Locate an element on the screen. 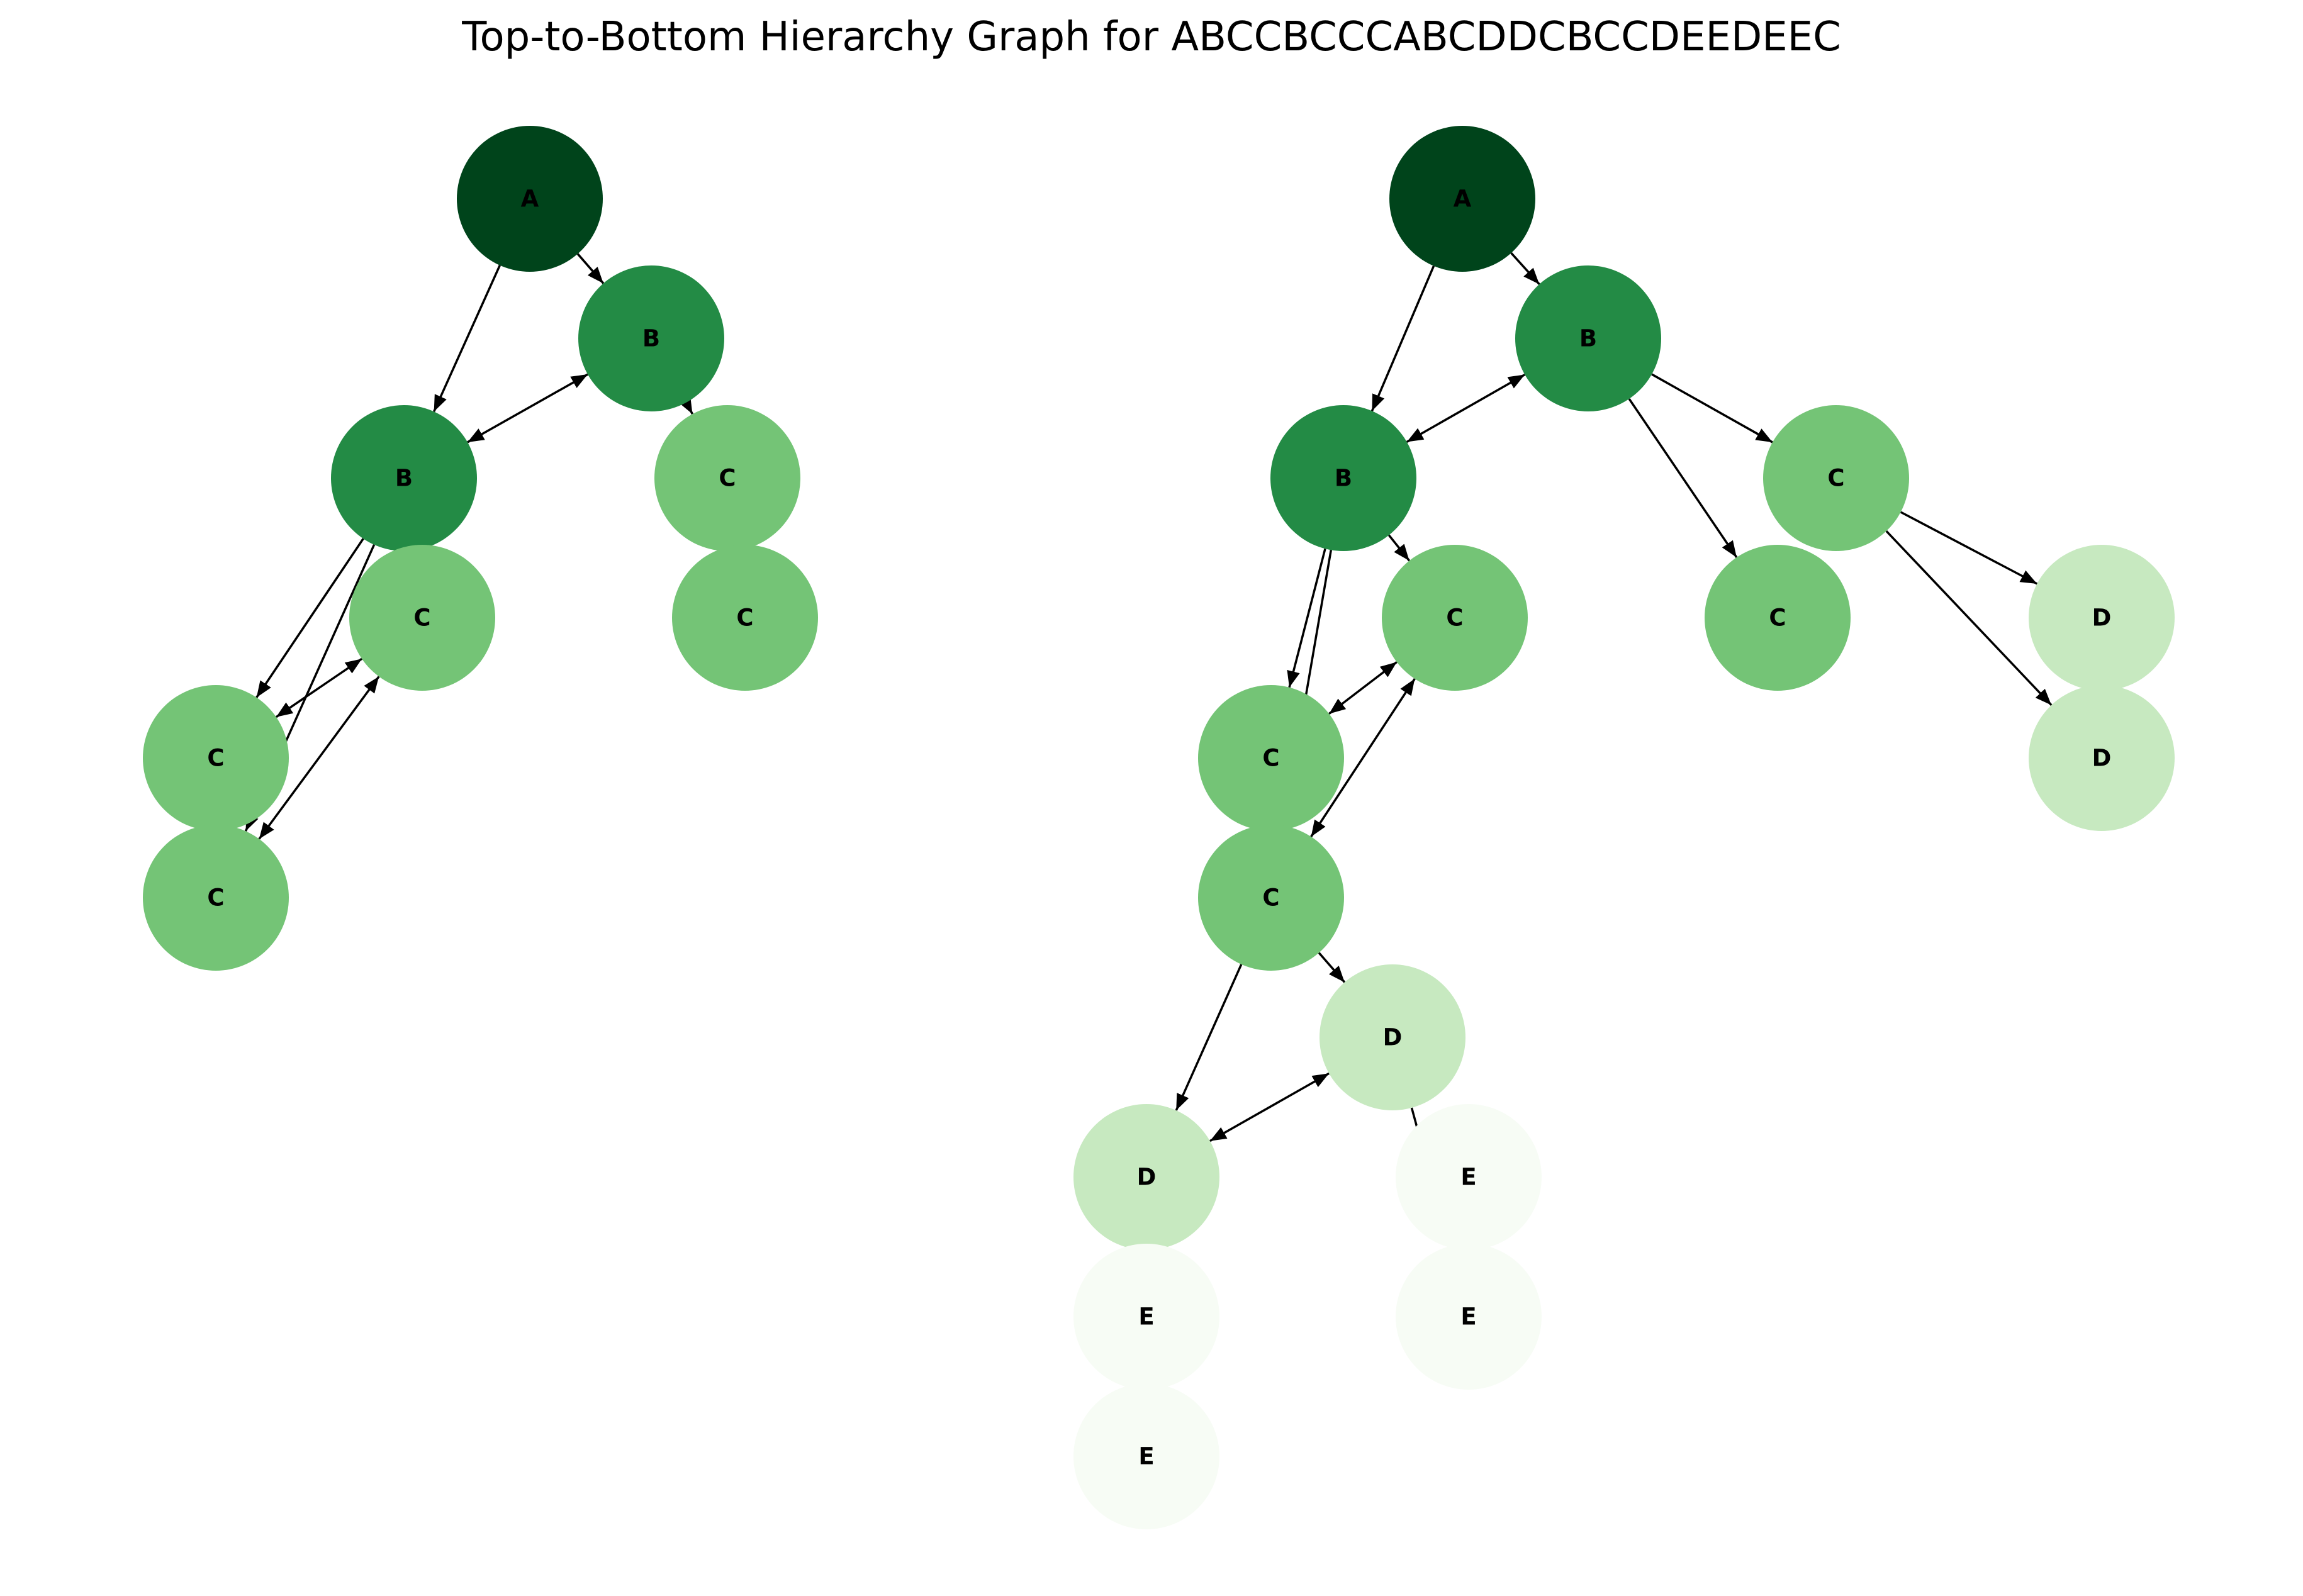  right-graph-node-r_c1: C is located at coordinates (1836, 478).